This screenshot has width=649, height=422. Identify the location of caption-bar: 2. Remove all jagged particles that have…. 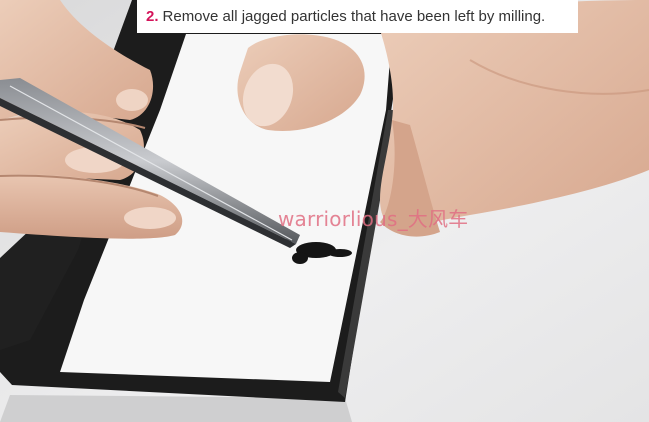
(357, 16).